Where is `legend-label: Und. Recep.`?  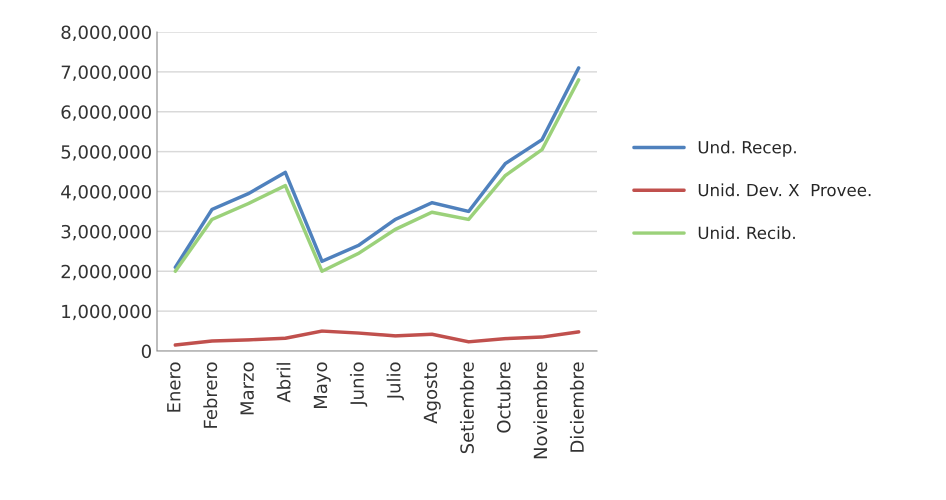 legend-label: Und. Recep. is located at coordinates (747, 148).